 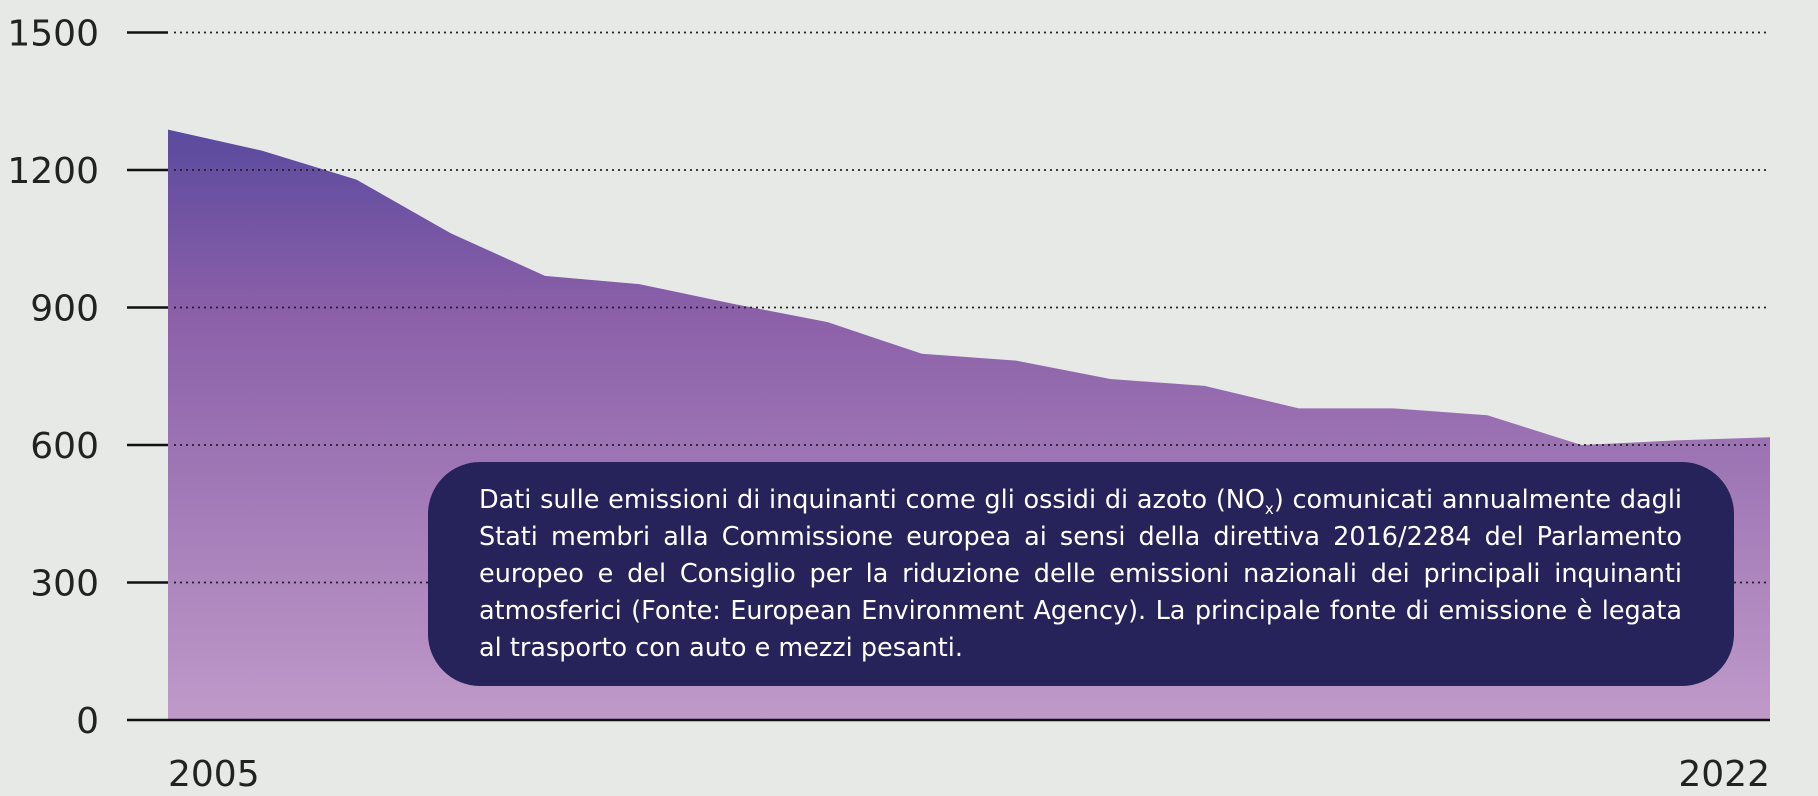 I want to click on annotation-subscript: x, so click(x=1269, y=509).